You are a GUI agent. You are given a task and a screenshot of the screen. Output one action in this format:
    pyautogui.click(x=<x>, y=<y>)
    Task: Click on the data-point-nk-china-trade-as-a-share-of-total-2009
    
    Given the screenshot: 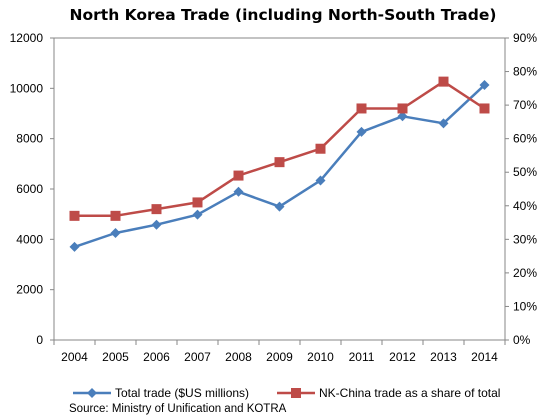 What is the action you would take?
    pyautogui.click(x=279, y=162)
    